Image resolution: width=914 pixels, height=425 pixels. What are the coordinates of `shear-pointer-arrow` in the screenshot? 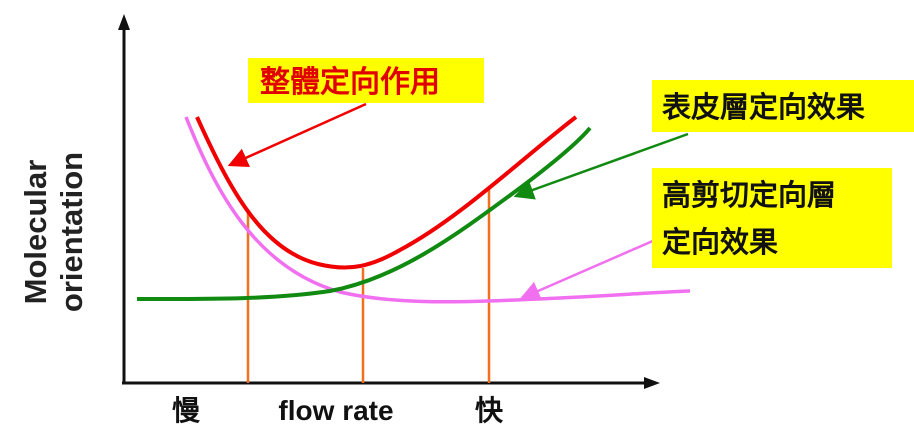 It's located at (587, 269).